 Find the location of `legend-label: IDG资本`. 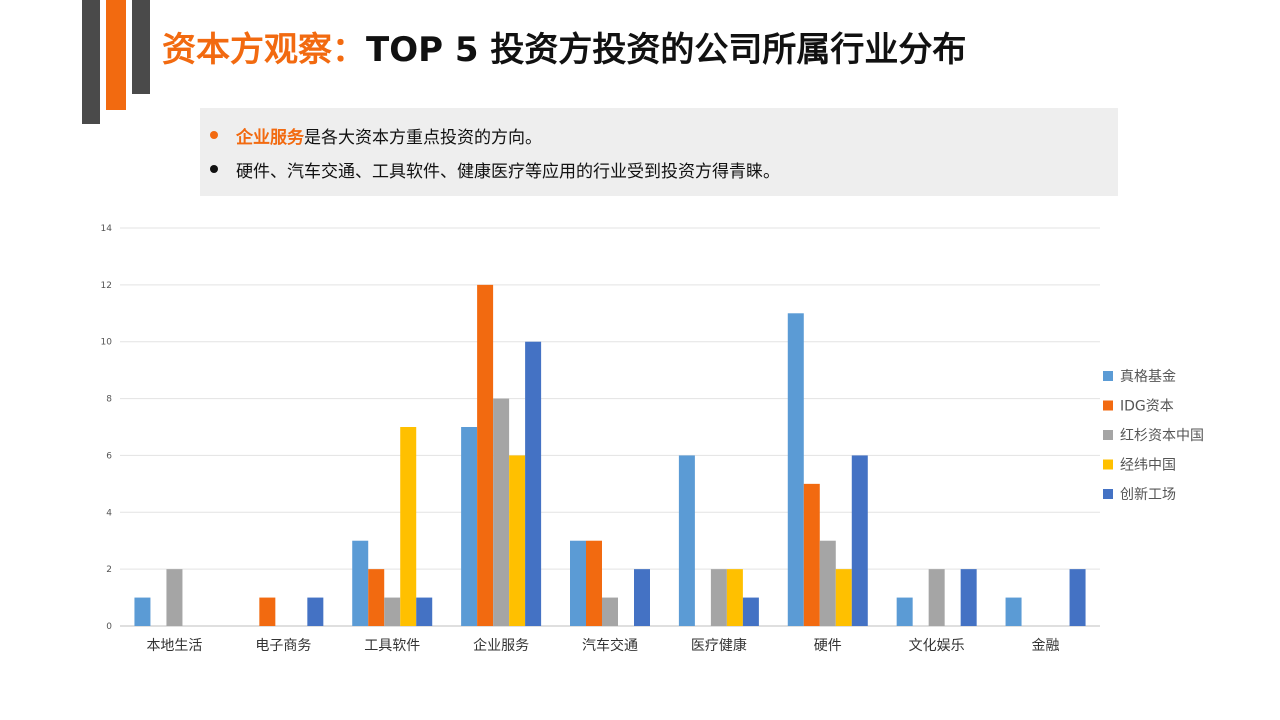

legend-label: IDG资本 is located at coordinates (1147, 407).